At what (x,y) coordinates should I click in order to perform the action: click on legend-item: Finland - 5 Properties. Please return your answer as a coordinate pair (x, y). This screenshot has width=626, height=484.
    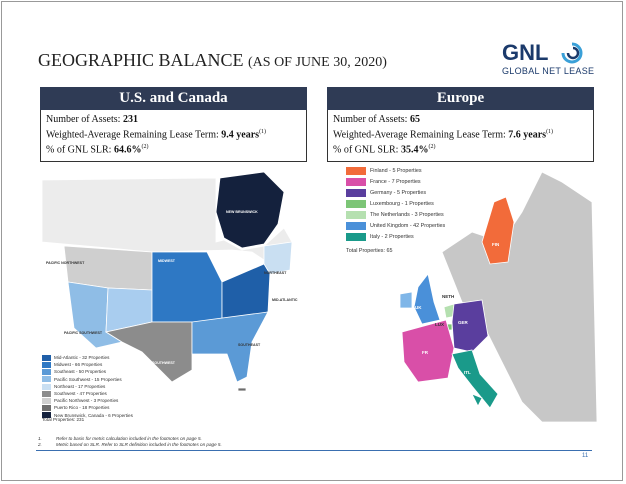
    Looking at the image, I should click on (395, 171).